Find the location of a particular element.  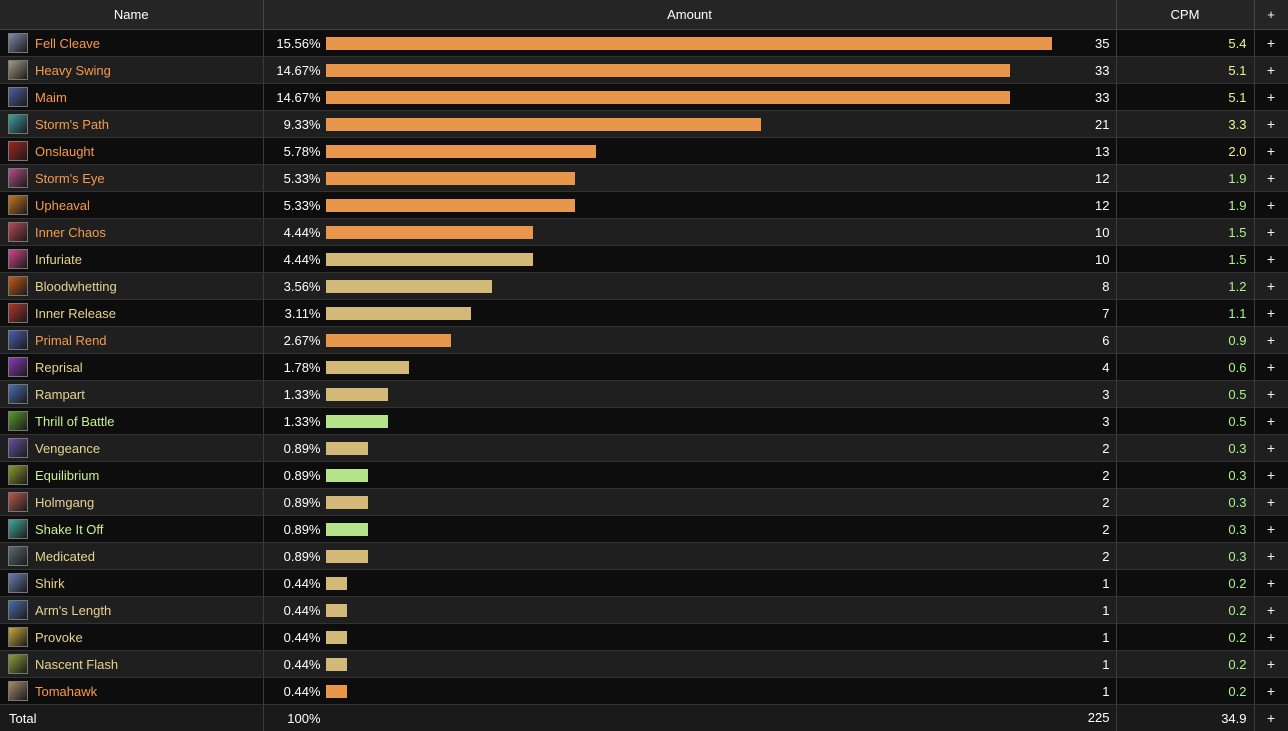

ability-name: Inner Chaos is located at coordinates (70, 232).